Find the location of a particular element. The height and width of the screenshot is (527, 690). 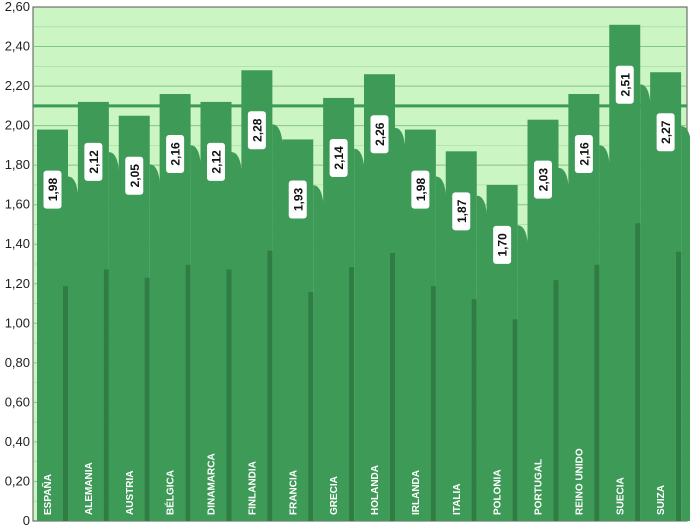

value-label-text: 2,16 is located at coordinates (584, 154).